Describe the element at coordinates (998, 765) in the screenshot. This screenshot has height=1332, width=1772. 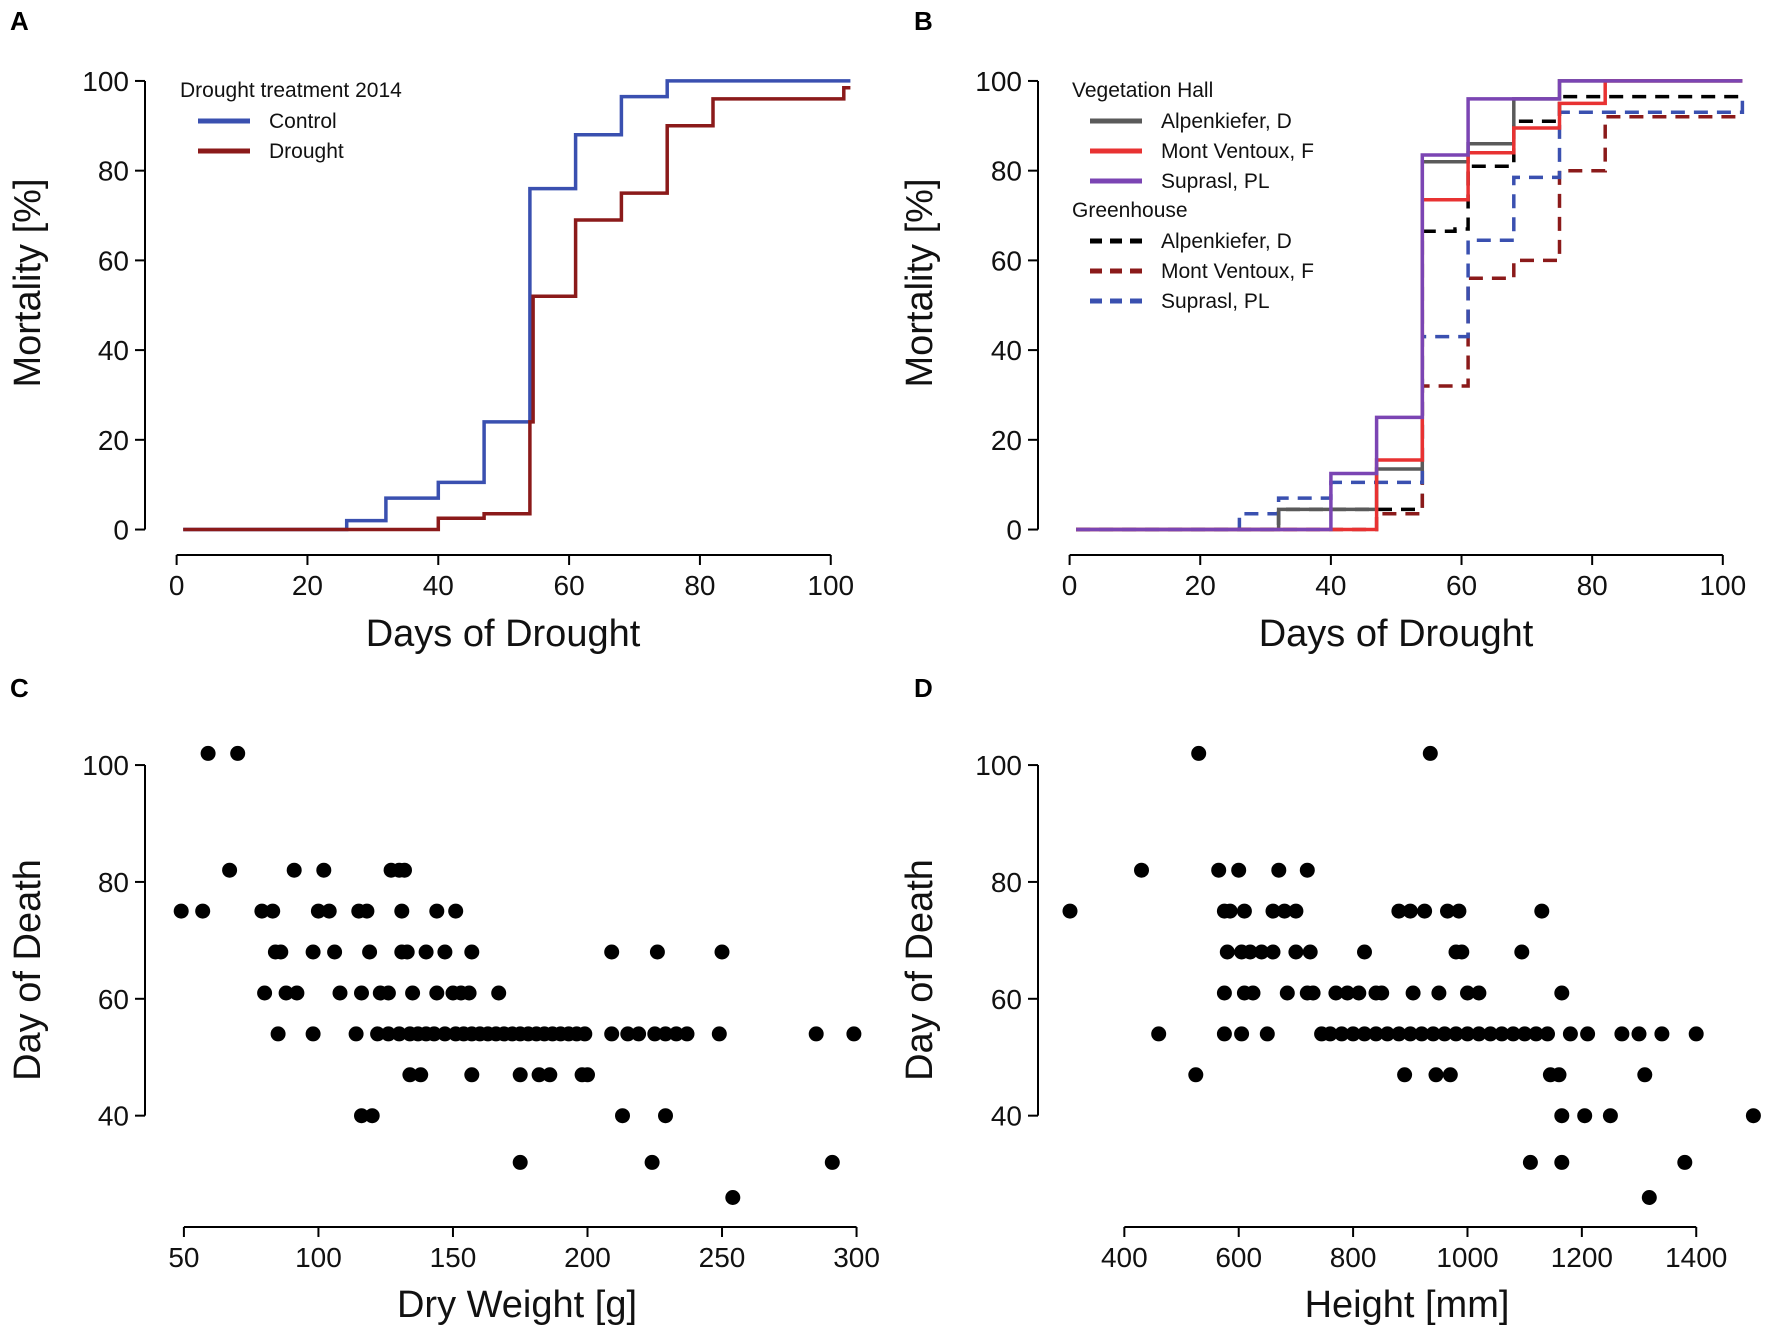
I see `y-tick-label: 100` at that location.